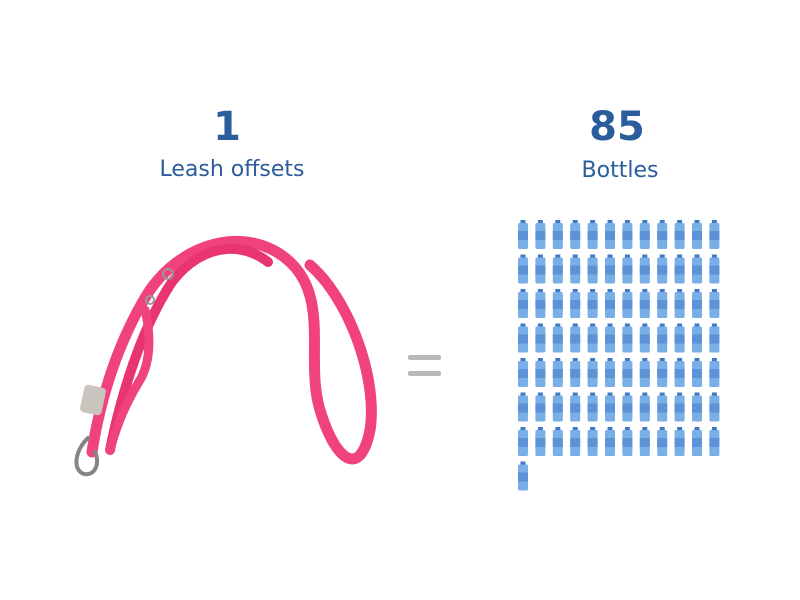 The height and width of the screenshot is (600, 800). What do you see at coordinates (617, 127) in the screenshot?
I see `right-number: 85` at bounding box center [617, 127].